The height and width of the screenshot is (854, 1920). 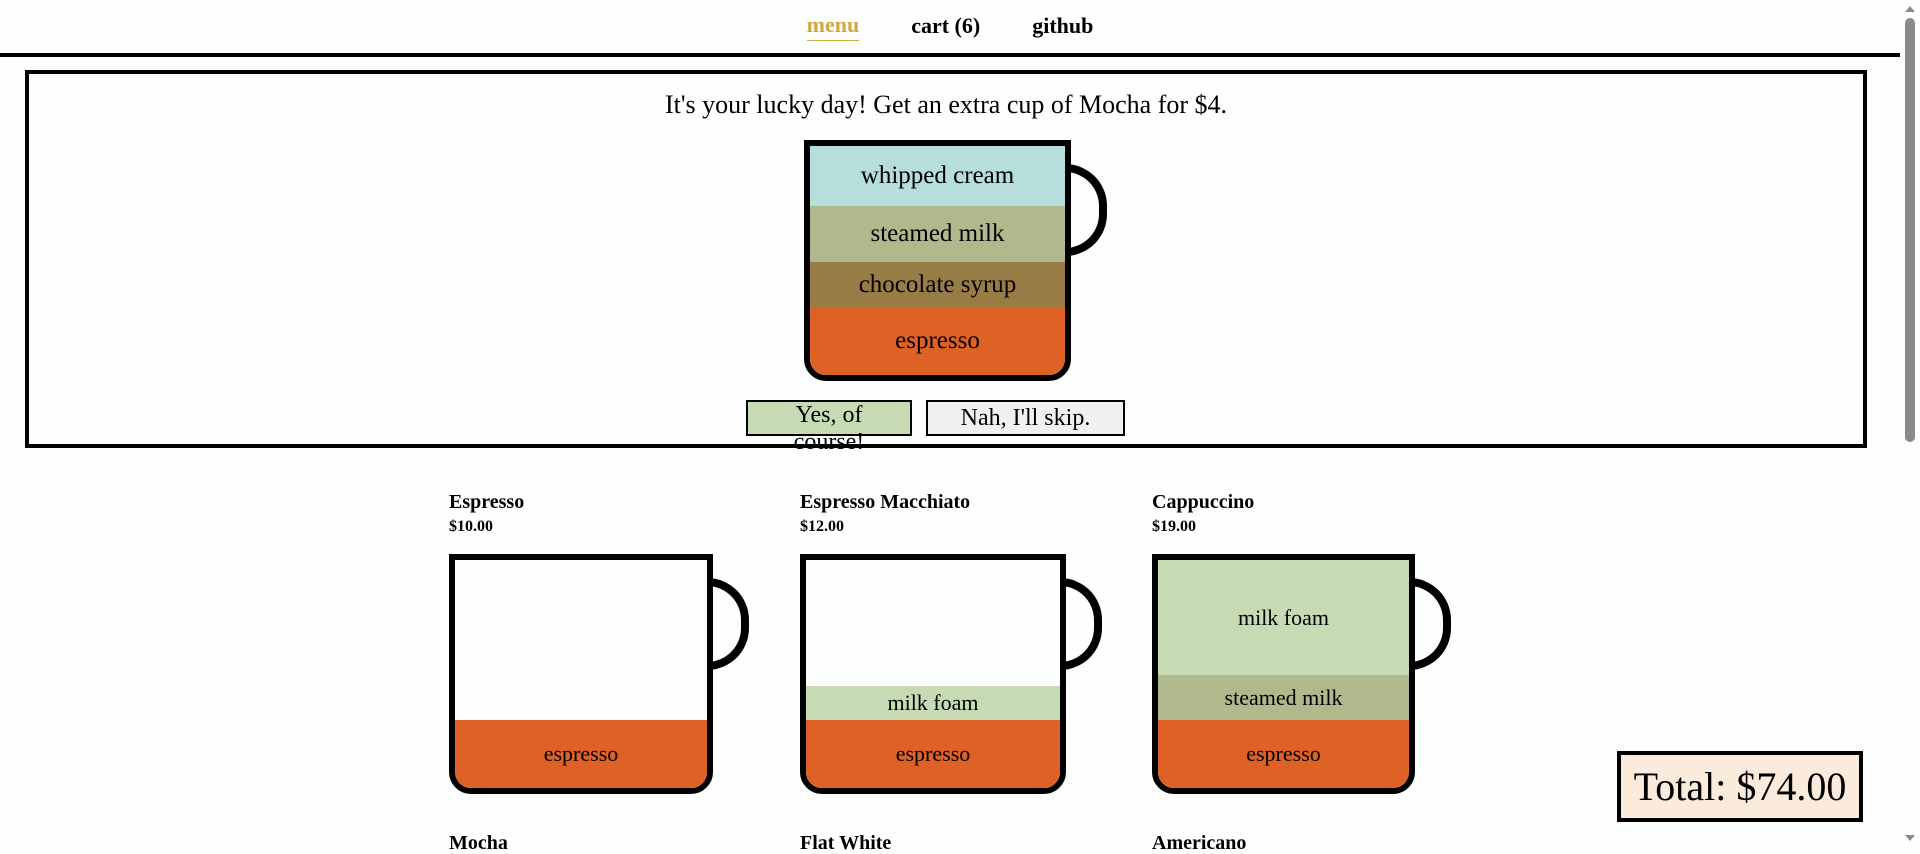 I want to click on cup-body: milk foam steamed milk espresso, so click(x=1283, y=674).